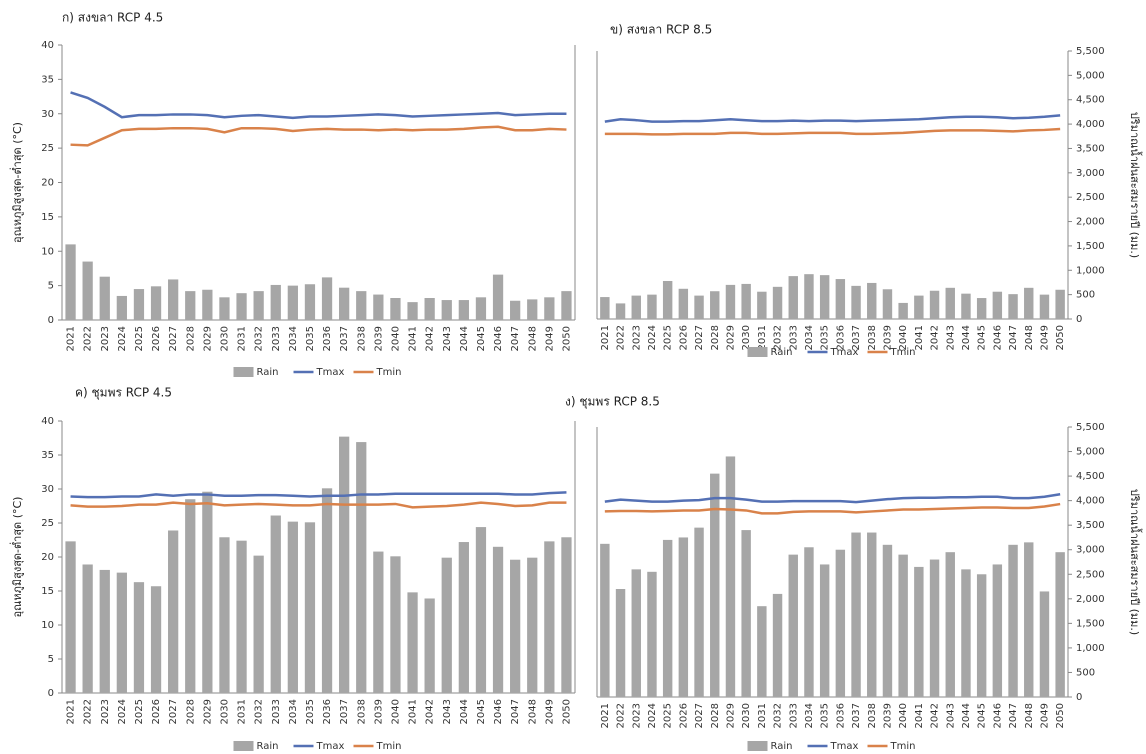 Image resolution: width=1146 pixels, height=754 pixels. I want to click on y-tick-label: 40, so click(47, 45).